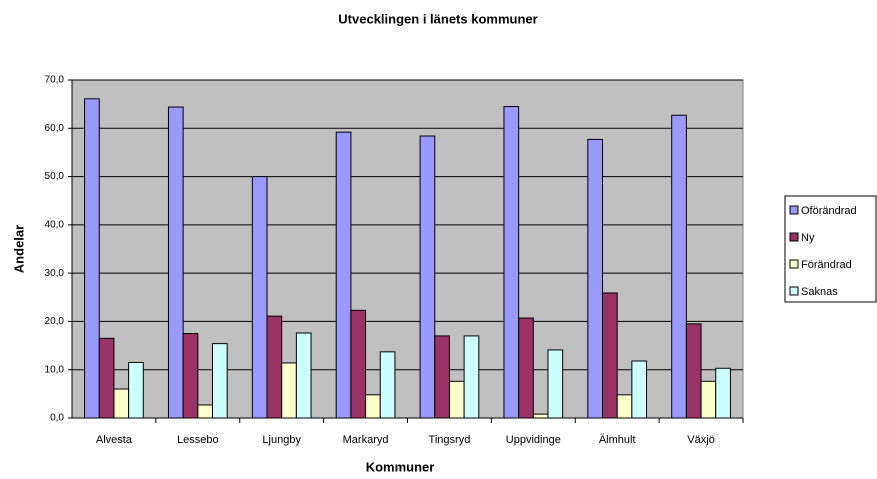 This screenshot has height=479, width=877. I want to click on x-tick-label: Växjö, so click(701, 440).